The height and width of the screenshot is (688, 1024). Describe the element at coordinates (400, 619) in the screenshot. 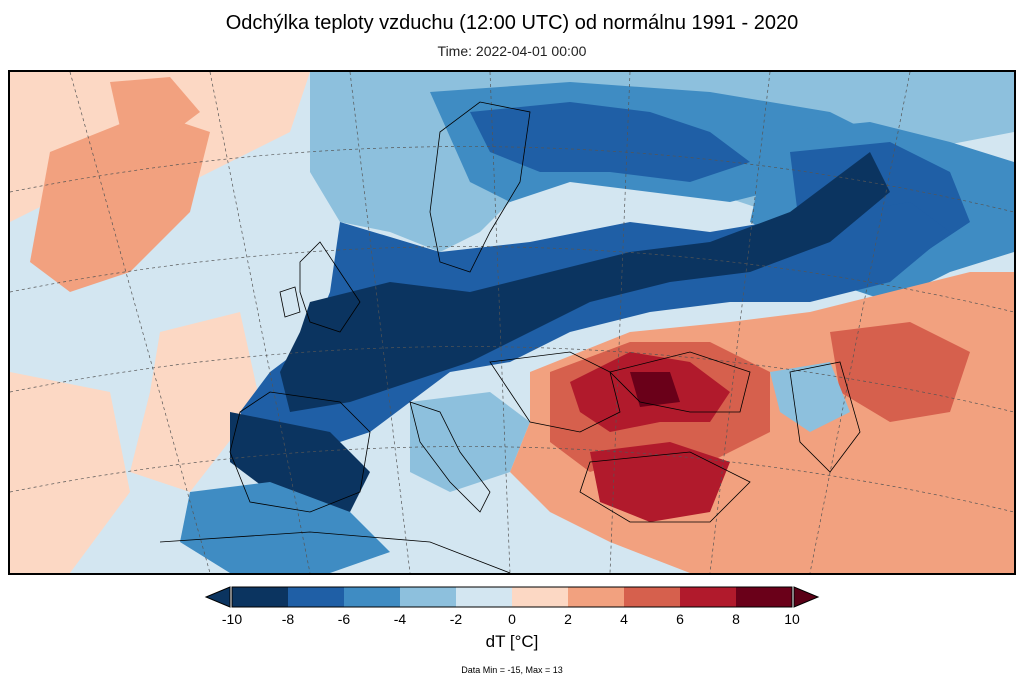

I see `colorbar-tick-label: -4` at that location.